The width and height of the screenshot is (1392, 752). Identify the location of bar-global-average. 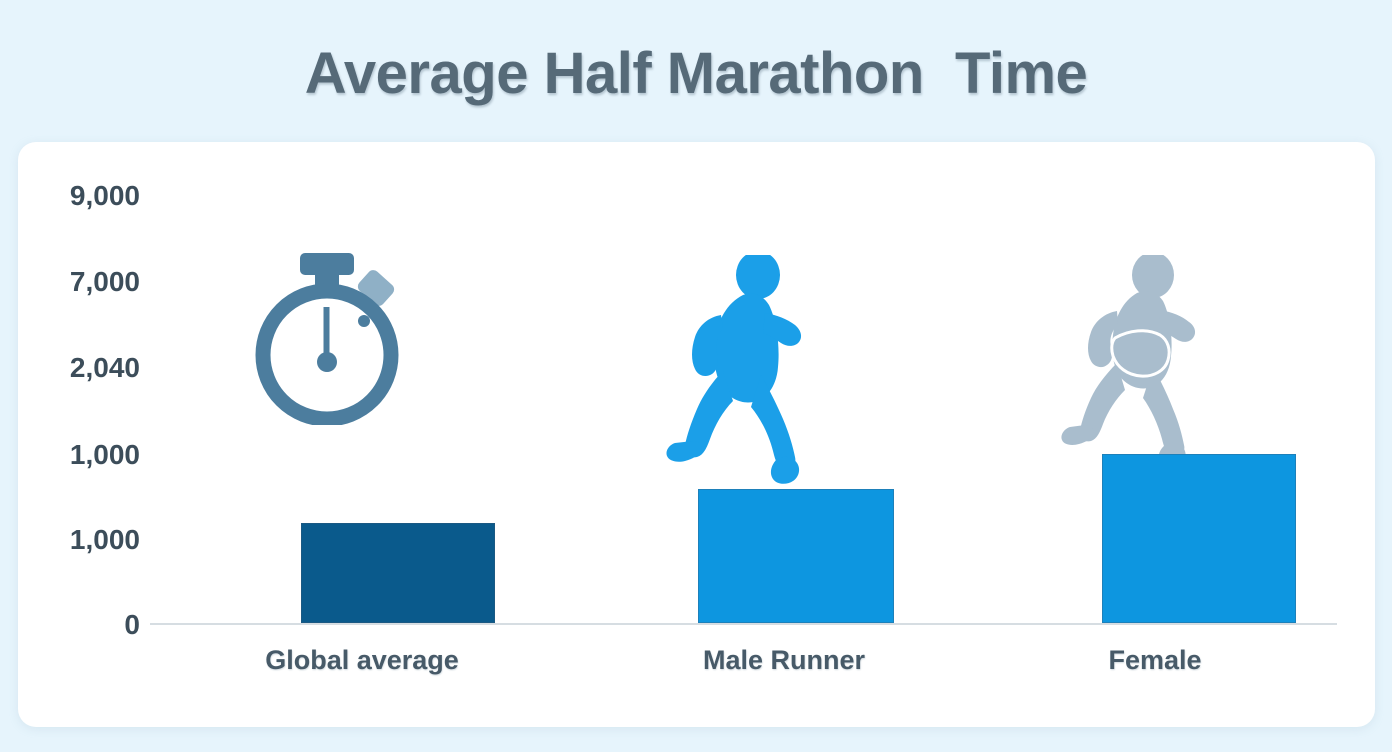
(398, 573).